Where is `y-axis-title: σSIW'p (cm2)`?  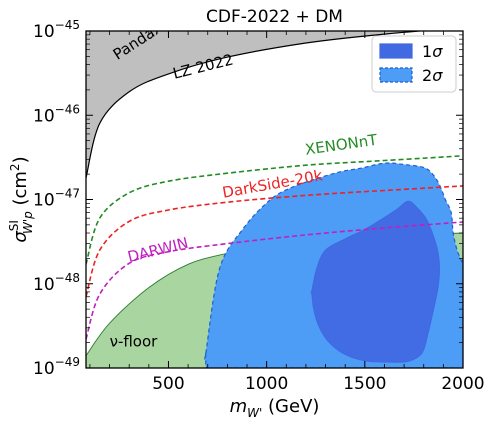 y-axis-title: σSIW'p (cm2) is located at coordinates (21, 199).